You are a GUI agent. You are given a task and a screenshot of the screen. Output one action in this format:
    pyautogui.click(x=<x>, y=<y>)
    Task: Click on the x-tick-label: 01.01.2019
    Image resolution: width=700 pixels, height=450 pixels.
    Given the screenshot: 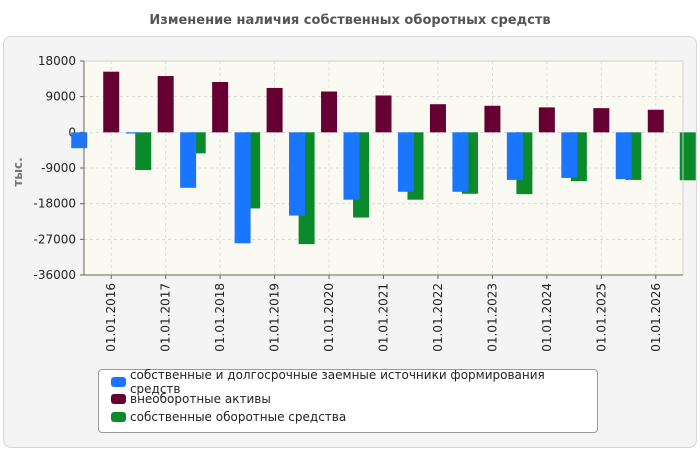 What is the action you would take?
    pyautogui.click(x=275, y=317)
    